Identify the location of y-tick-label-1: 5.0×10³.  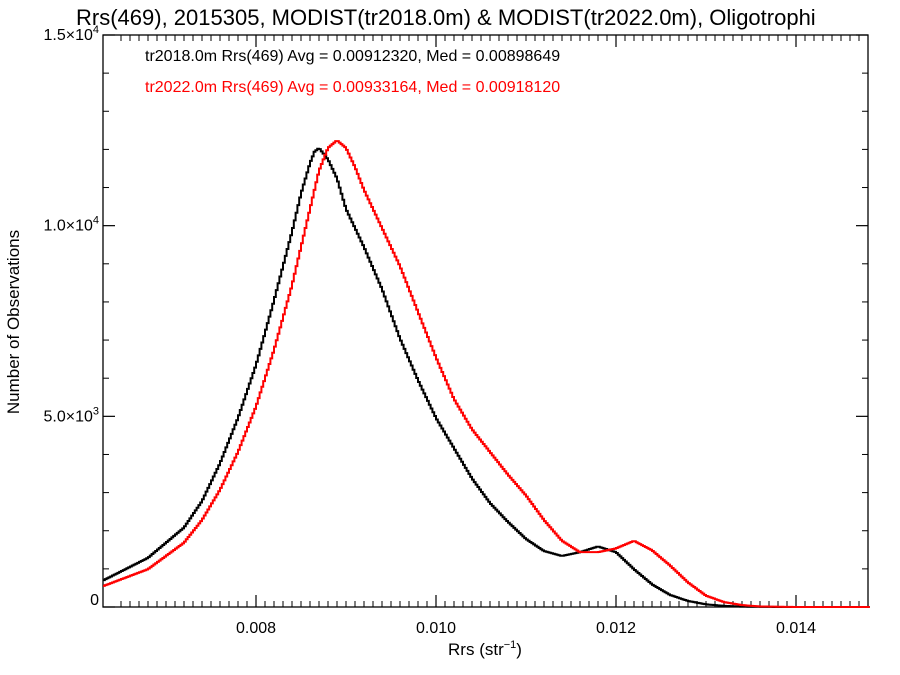
(71, 415).